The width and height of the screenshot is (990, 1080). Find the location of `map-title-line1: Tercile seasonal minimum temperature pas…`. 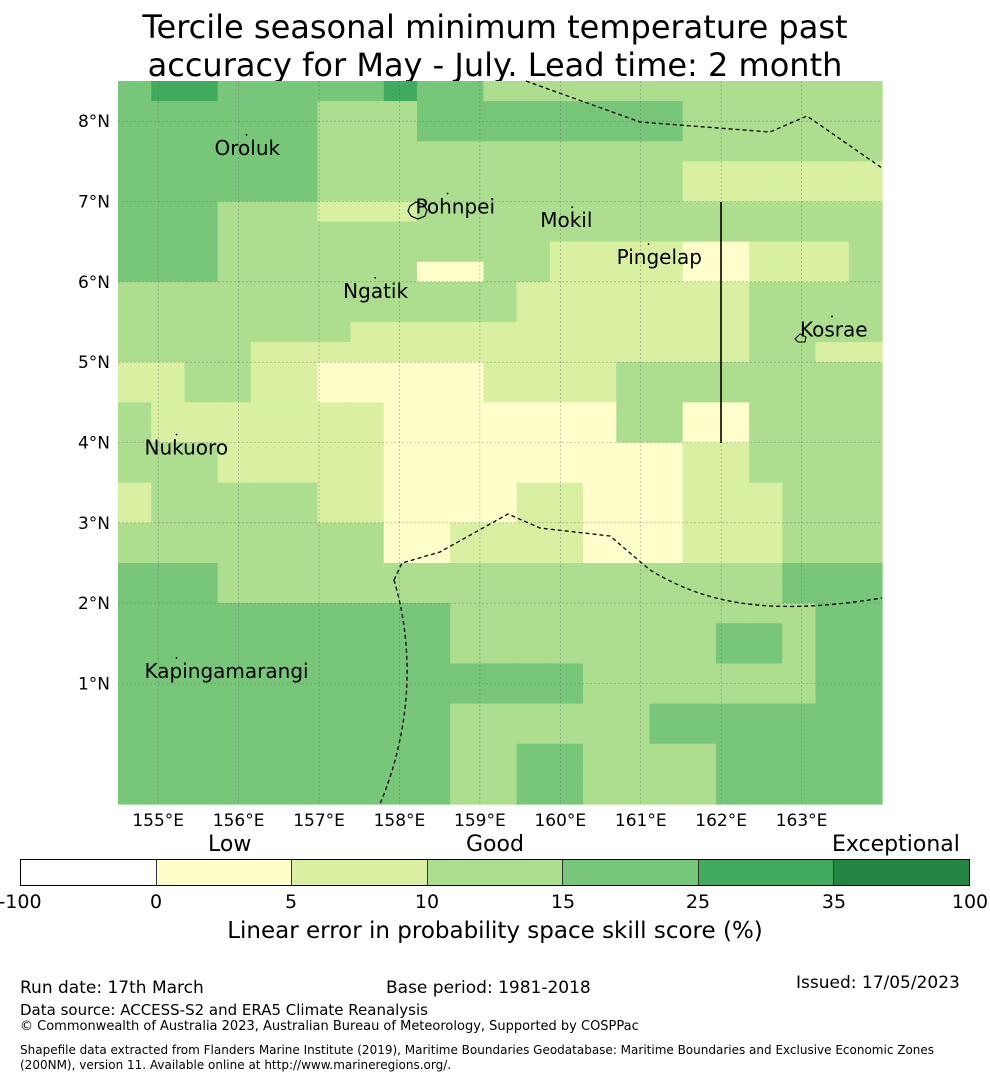

map-title-line1: Tercile seasonal minimum temperature pas… is located at coordinates (495, 27).